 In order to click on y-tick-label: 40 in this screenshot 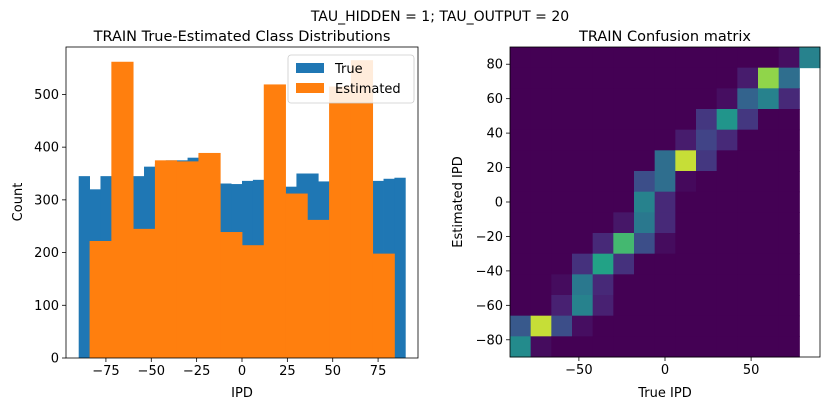, I will do `click(494, 134)`.